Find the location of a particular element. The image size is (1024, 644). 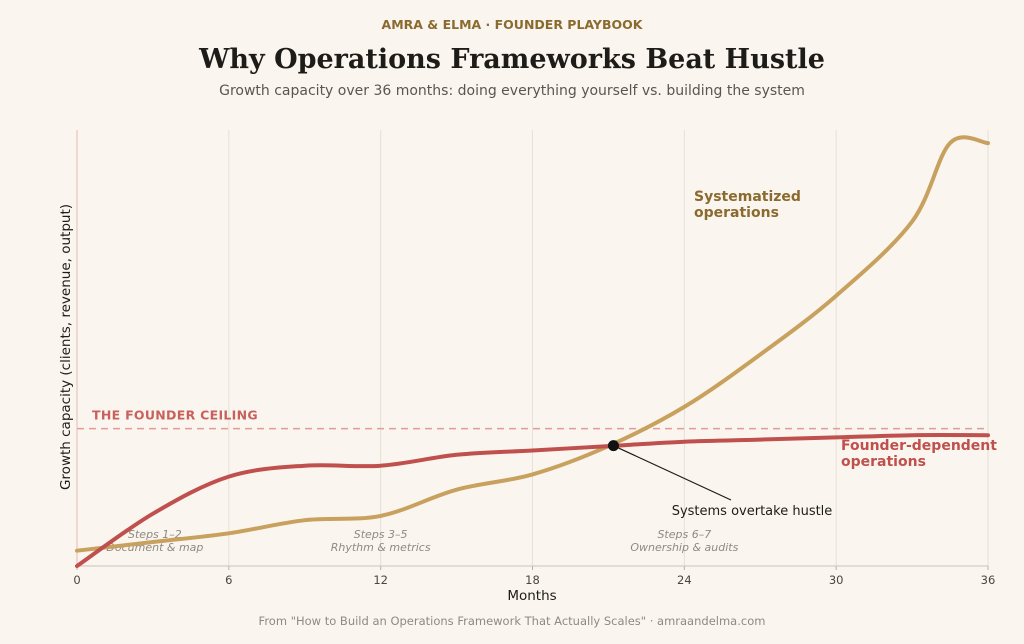

founder-series-label: operations is located at coordinates (883, 462).